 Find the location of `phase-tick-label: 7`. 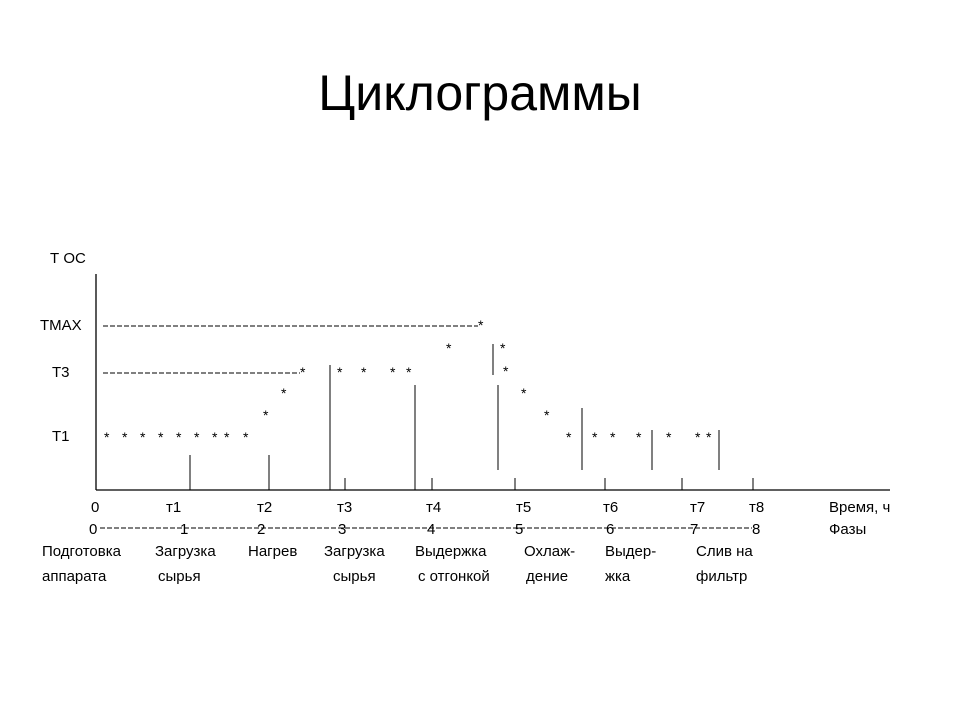

phase-tick-label: 7 is located at coordinates (694, 529).